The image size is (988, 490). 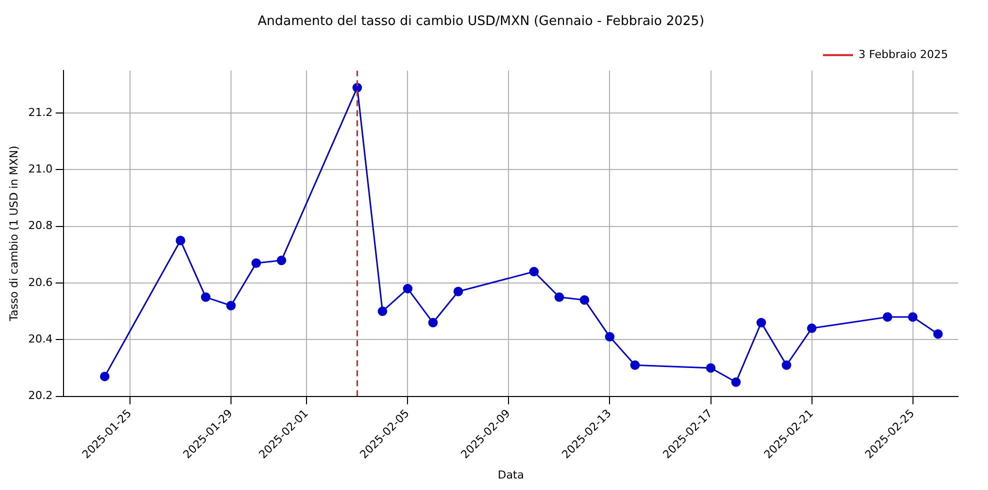 I want to click on y-tick-label: 20.4, so click(x=40, y=339).